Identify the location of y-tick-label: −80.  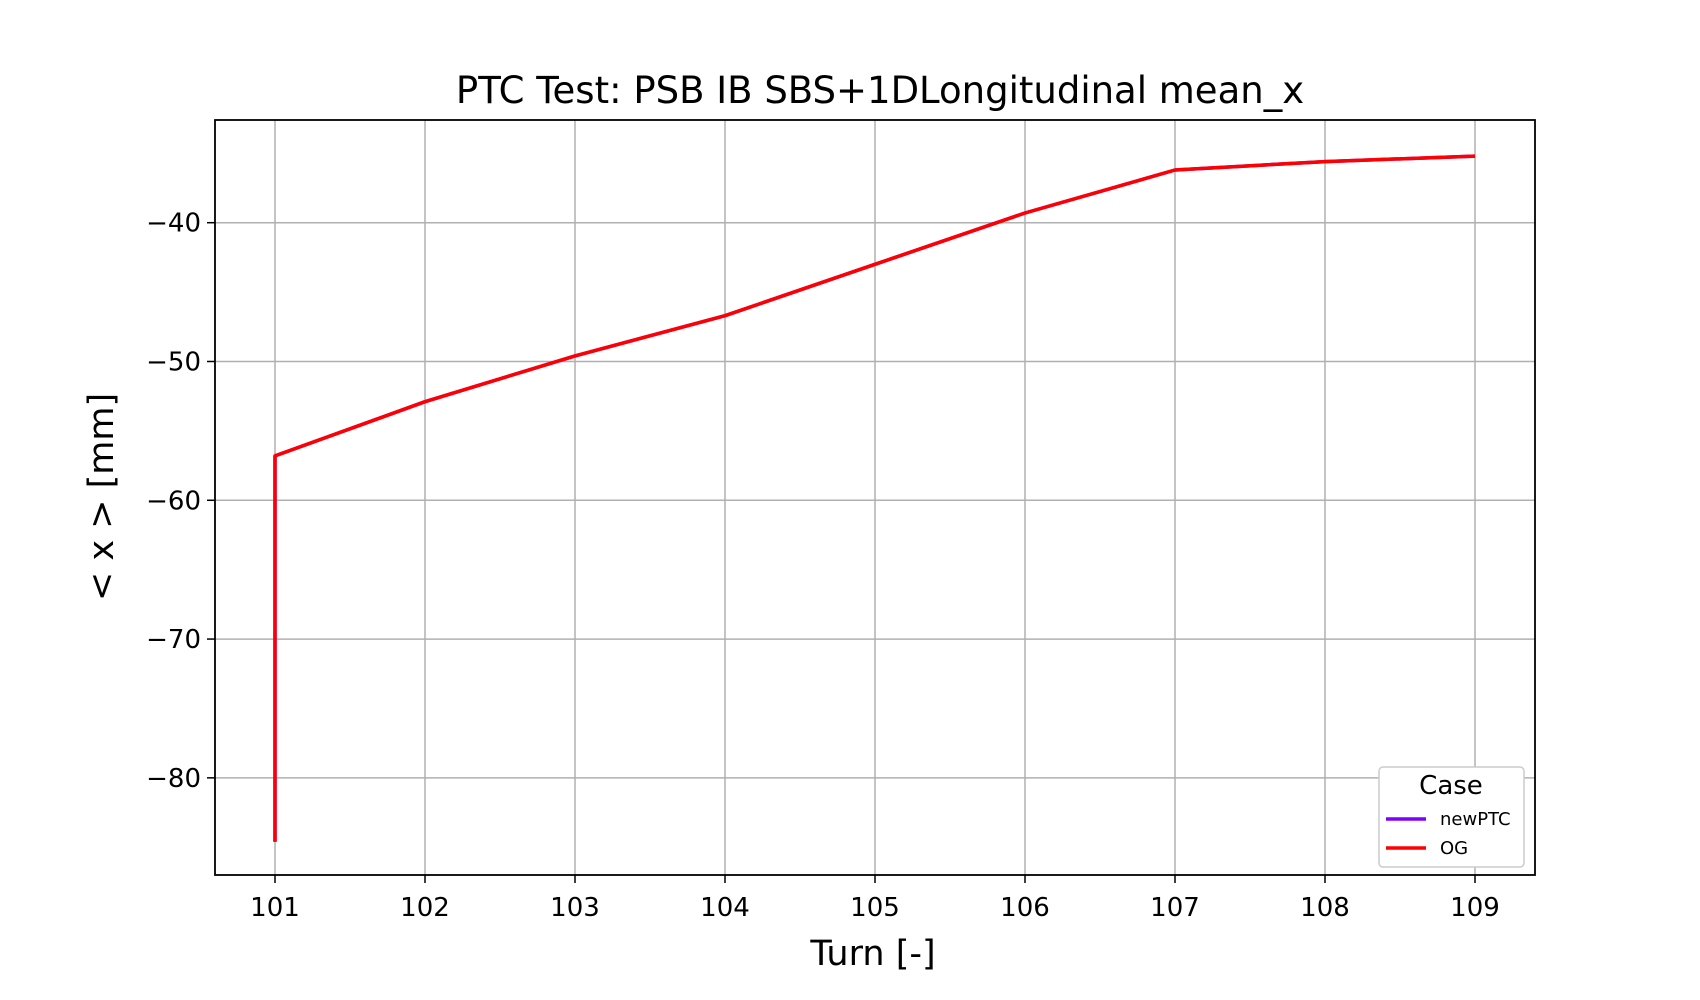
(173, 779).